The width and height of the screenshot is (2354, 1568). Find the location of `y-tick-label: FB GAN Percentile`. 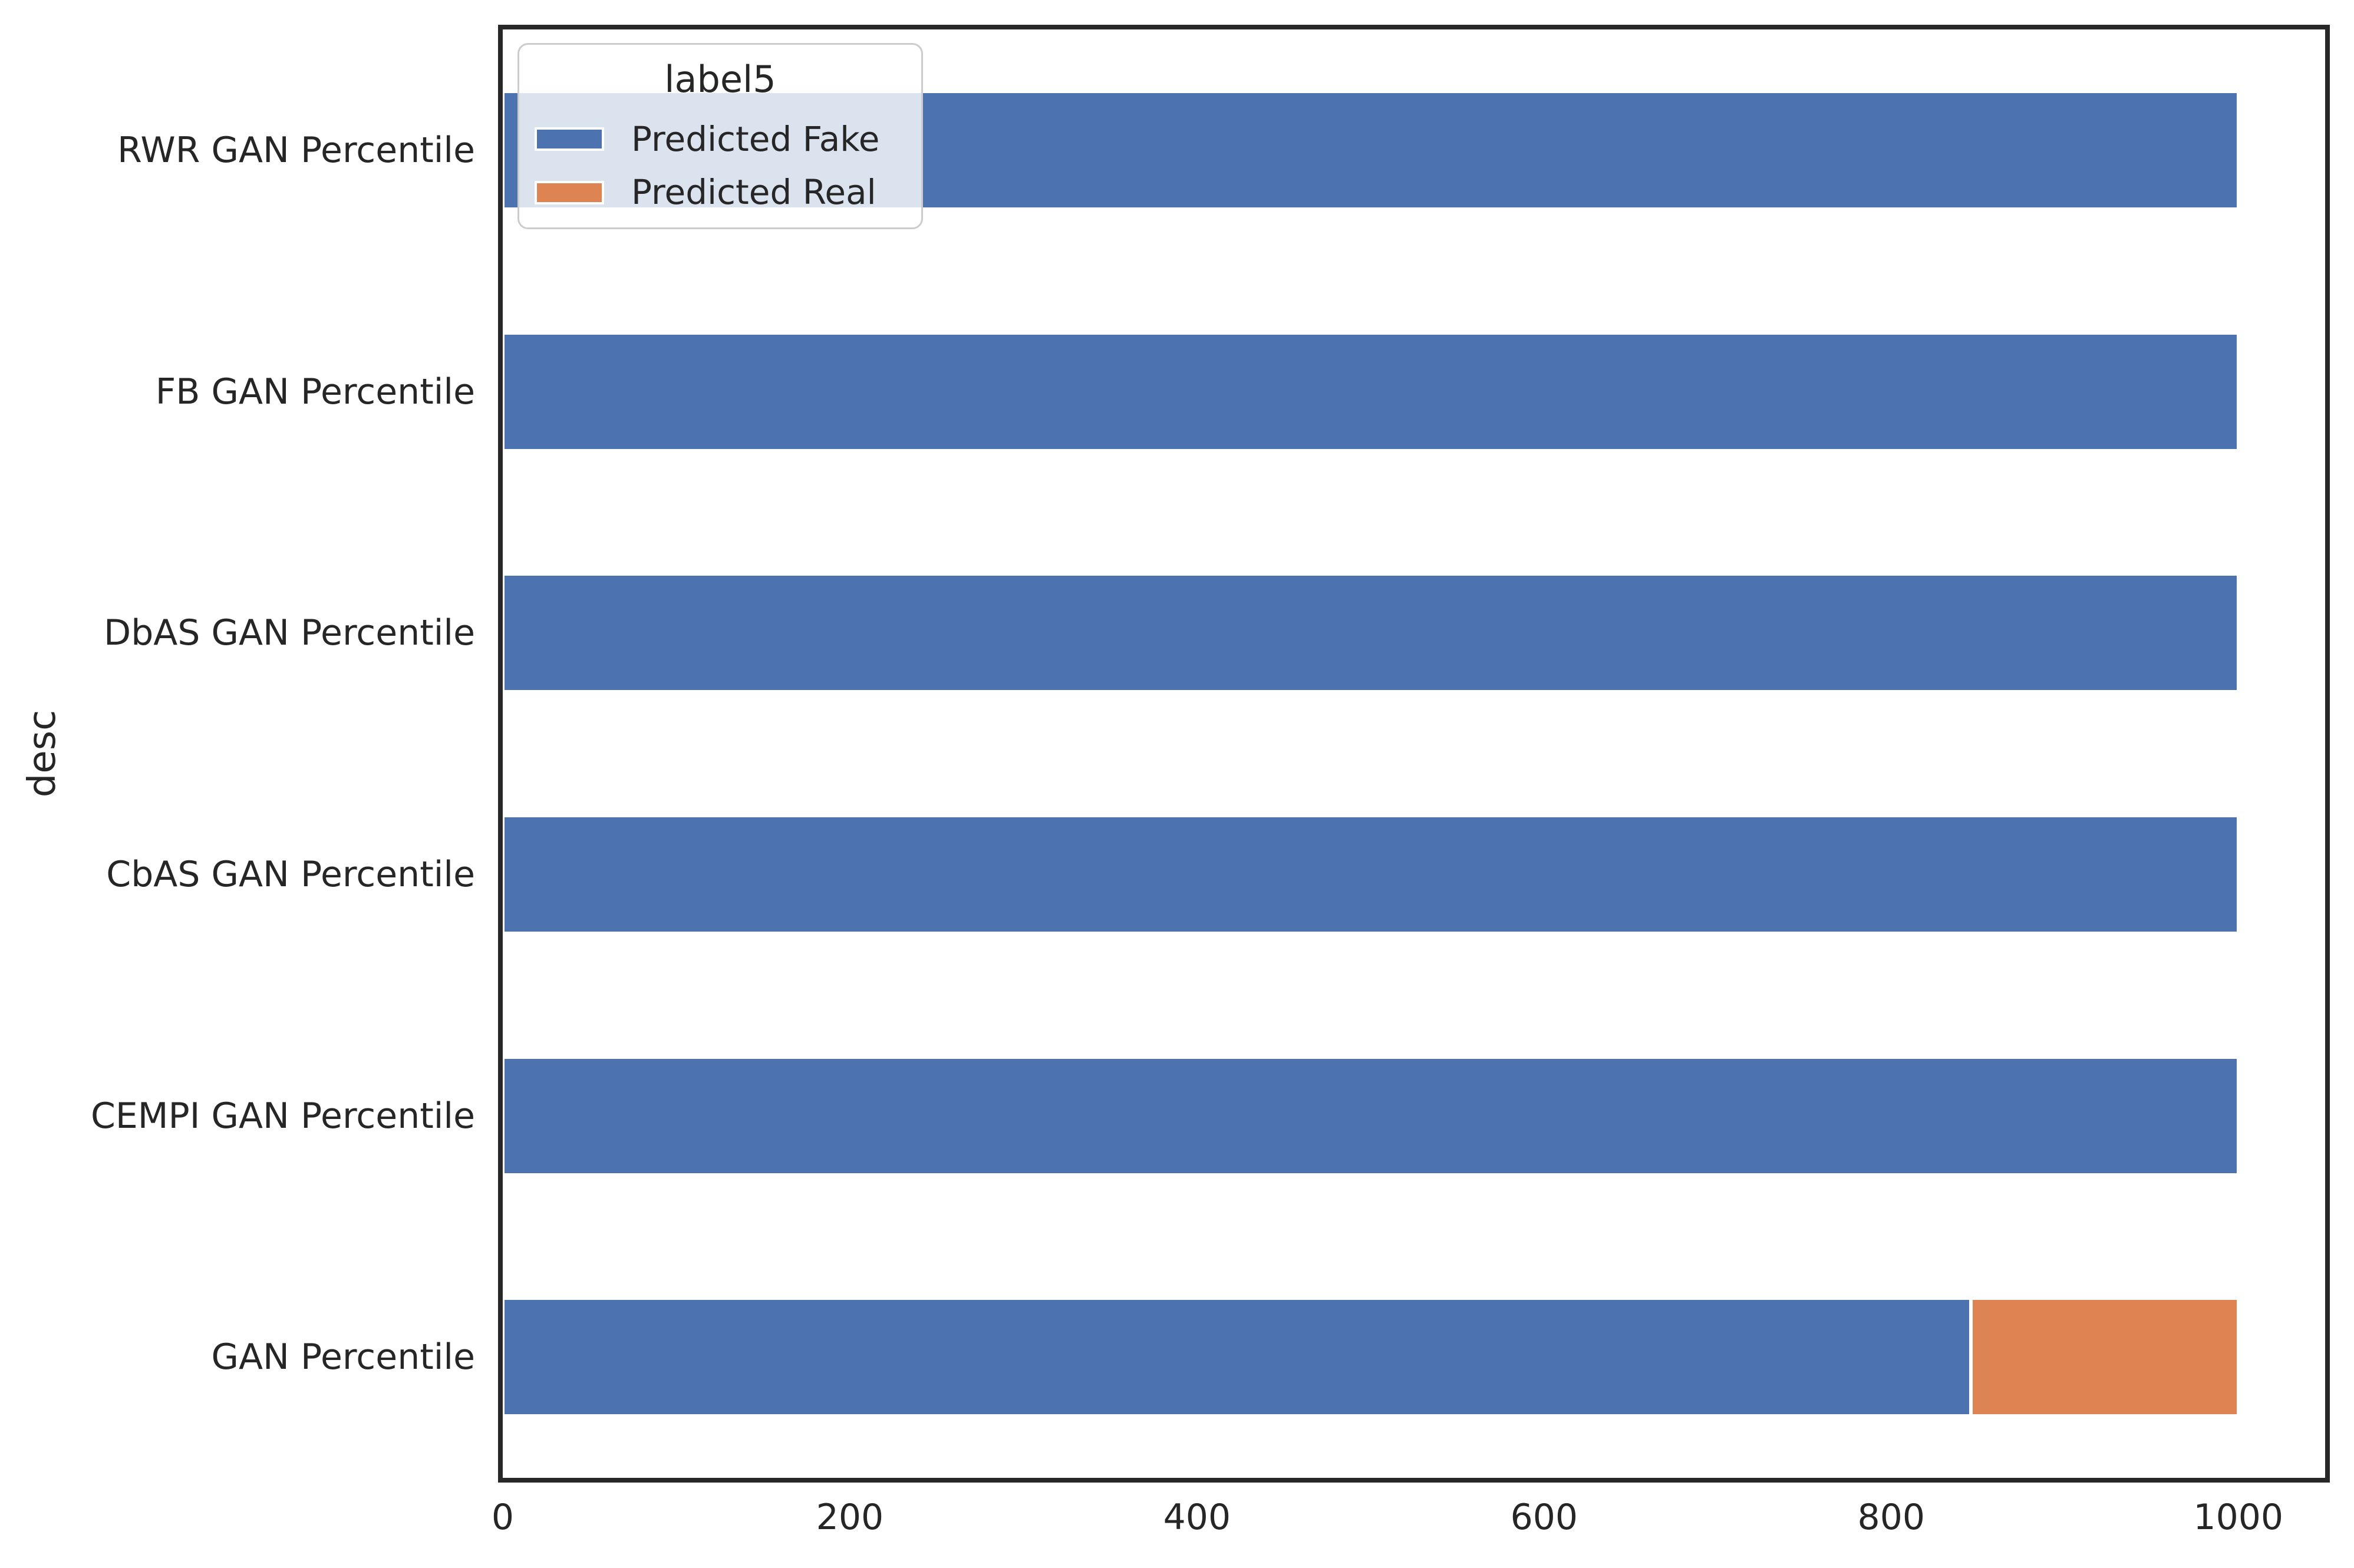

y-tick-label: FB GAN Percentile is located at coordinates (315, 391).